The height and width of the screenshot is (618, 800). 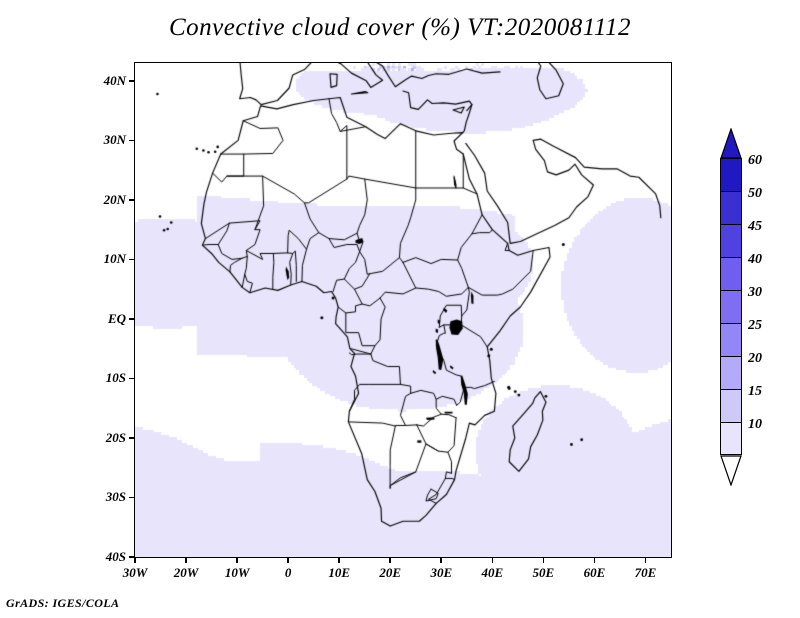 I want to click on colorbar-tick-label: 10, so click(x=755, y=424).